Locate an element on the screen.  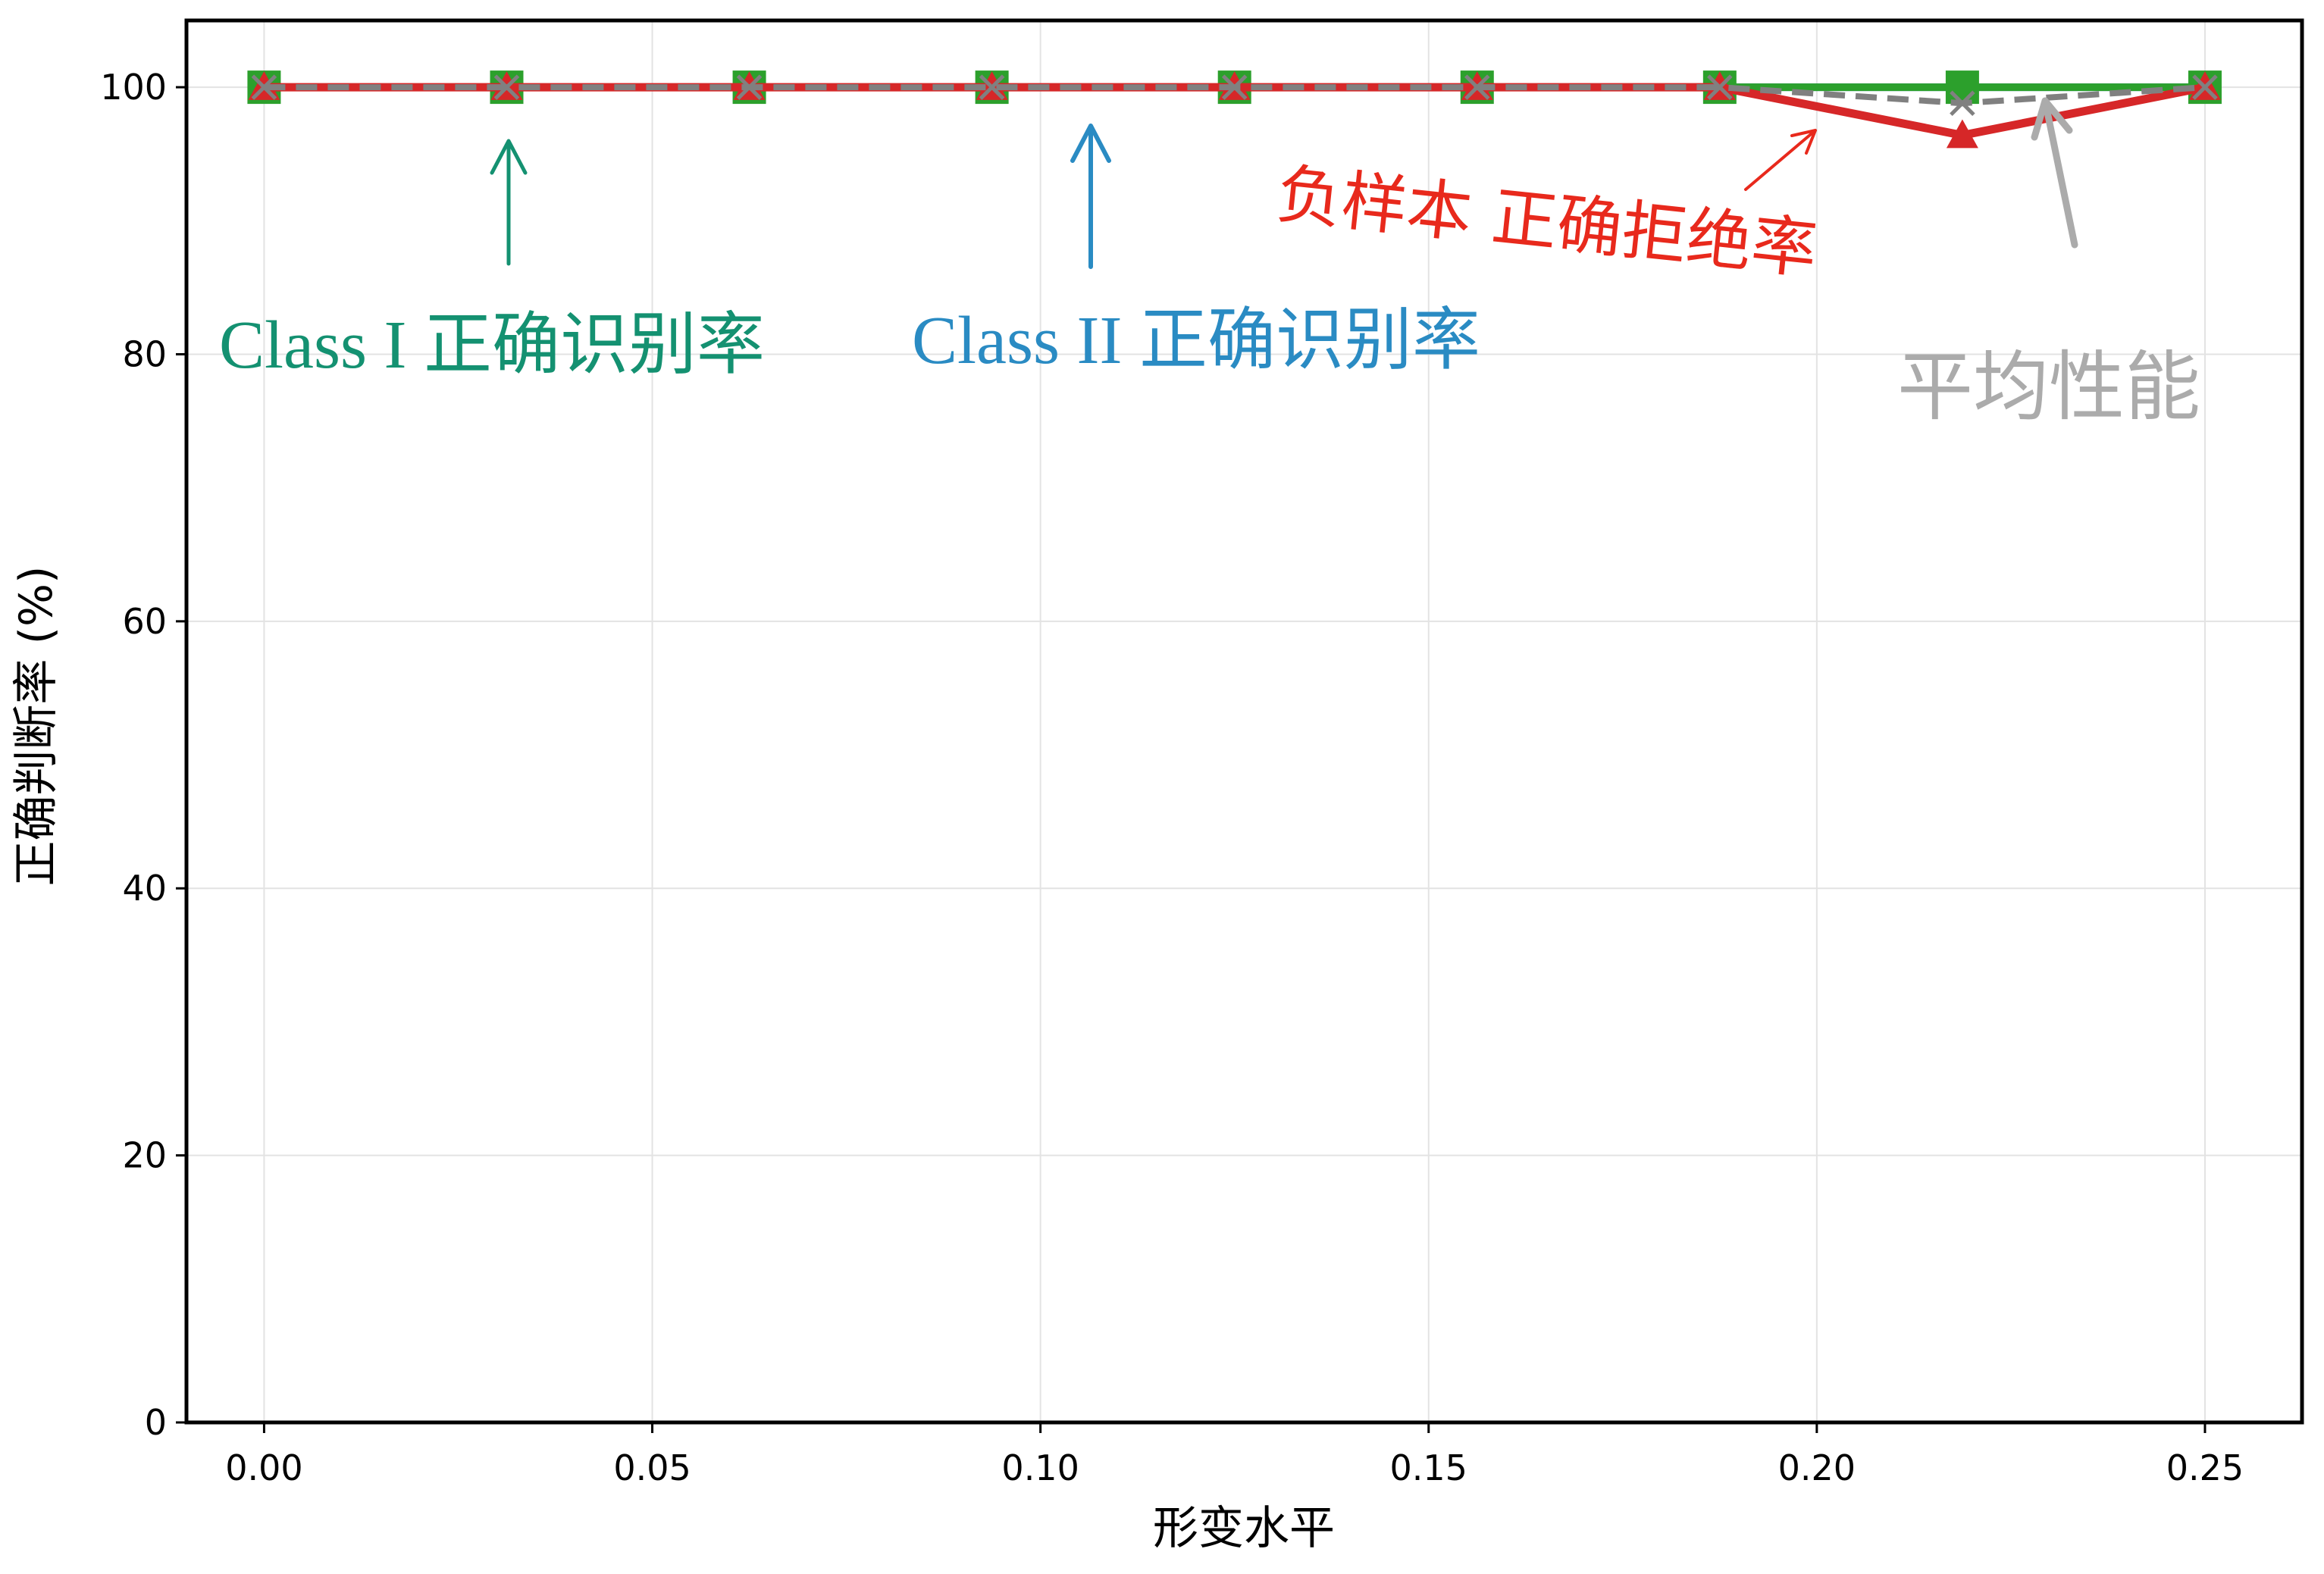
y-axis-label: 正确判断率 (%) is located at coordinates (36, 726).